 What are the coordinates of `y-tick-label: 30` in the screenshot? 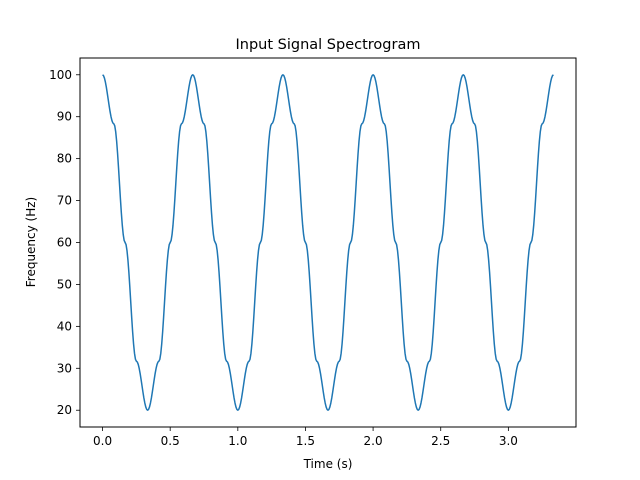 It's located at (64, 368).